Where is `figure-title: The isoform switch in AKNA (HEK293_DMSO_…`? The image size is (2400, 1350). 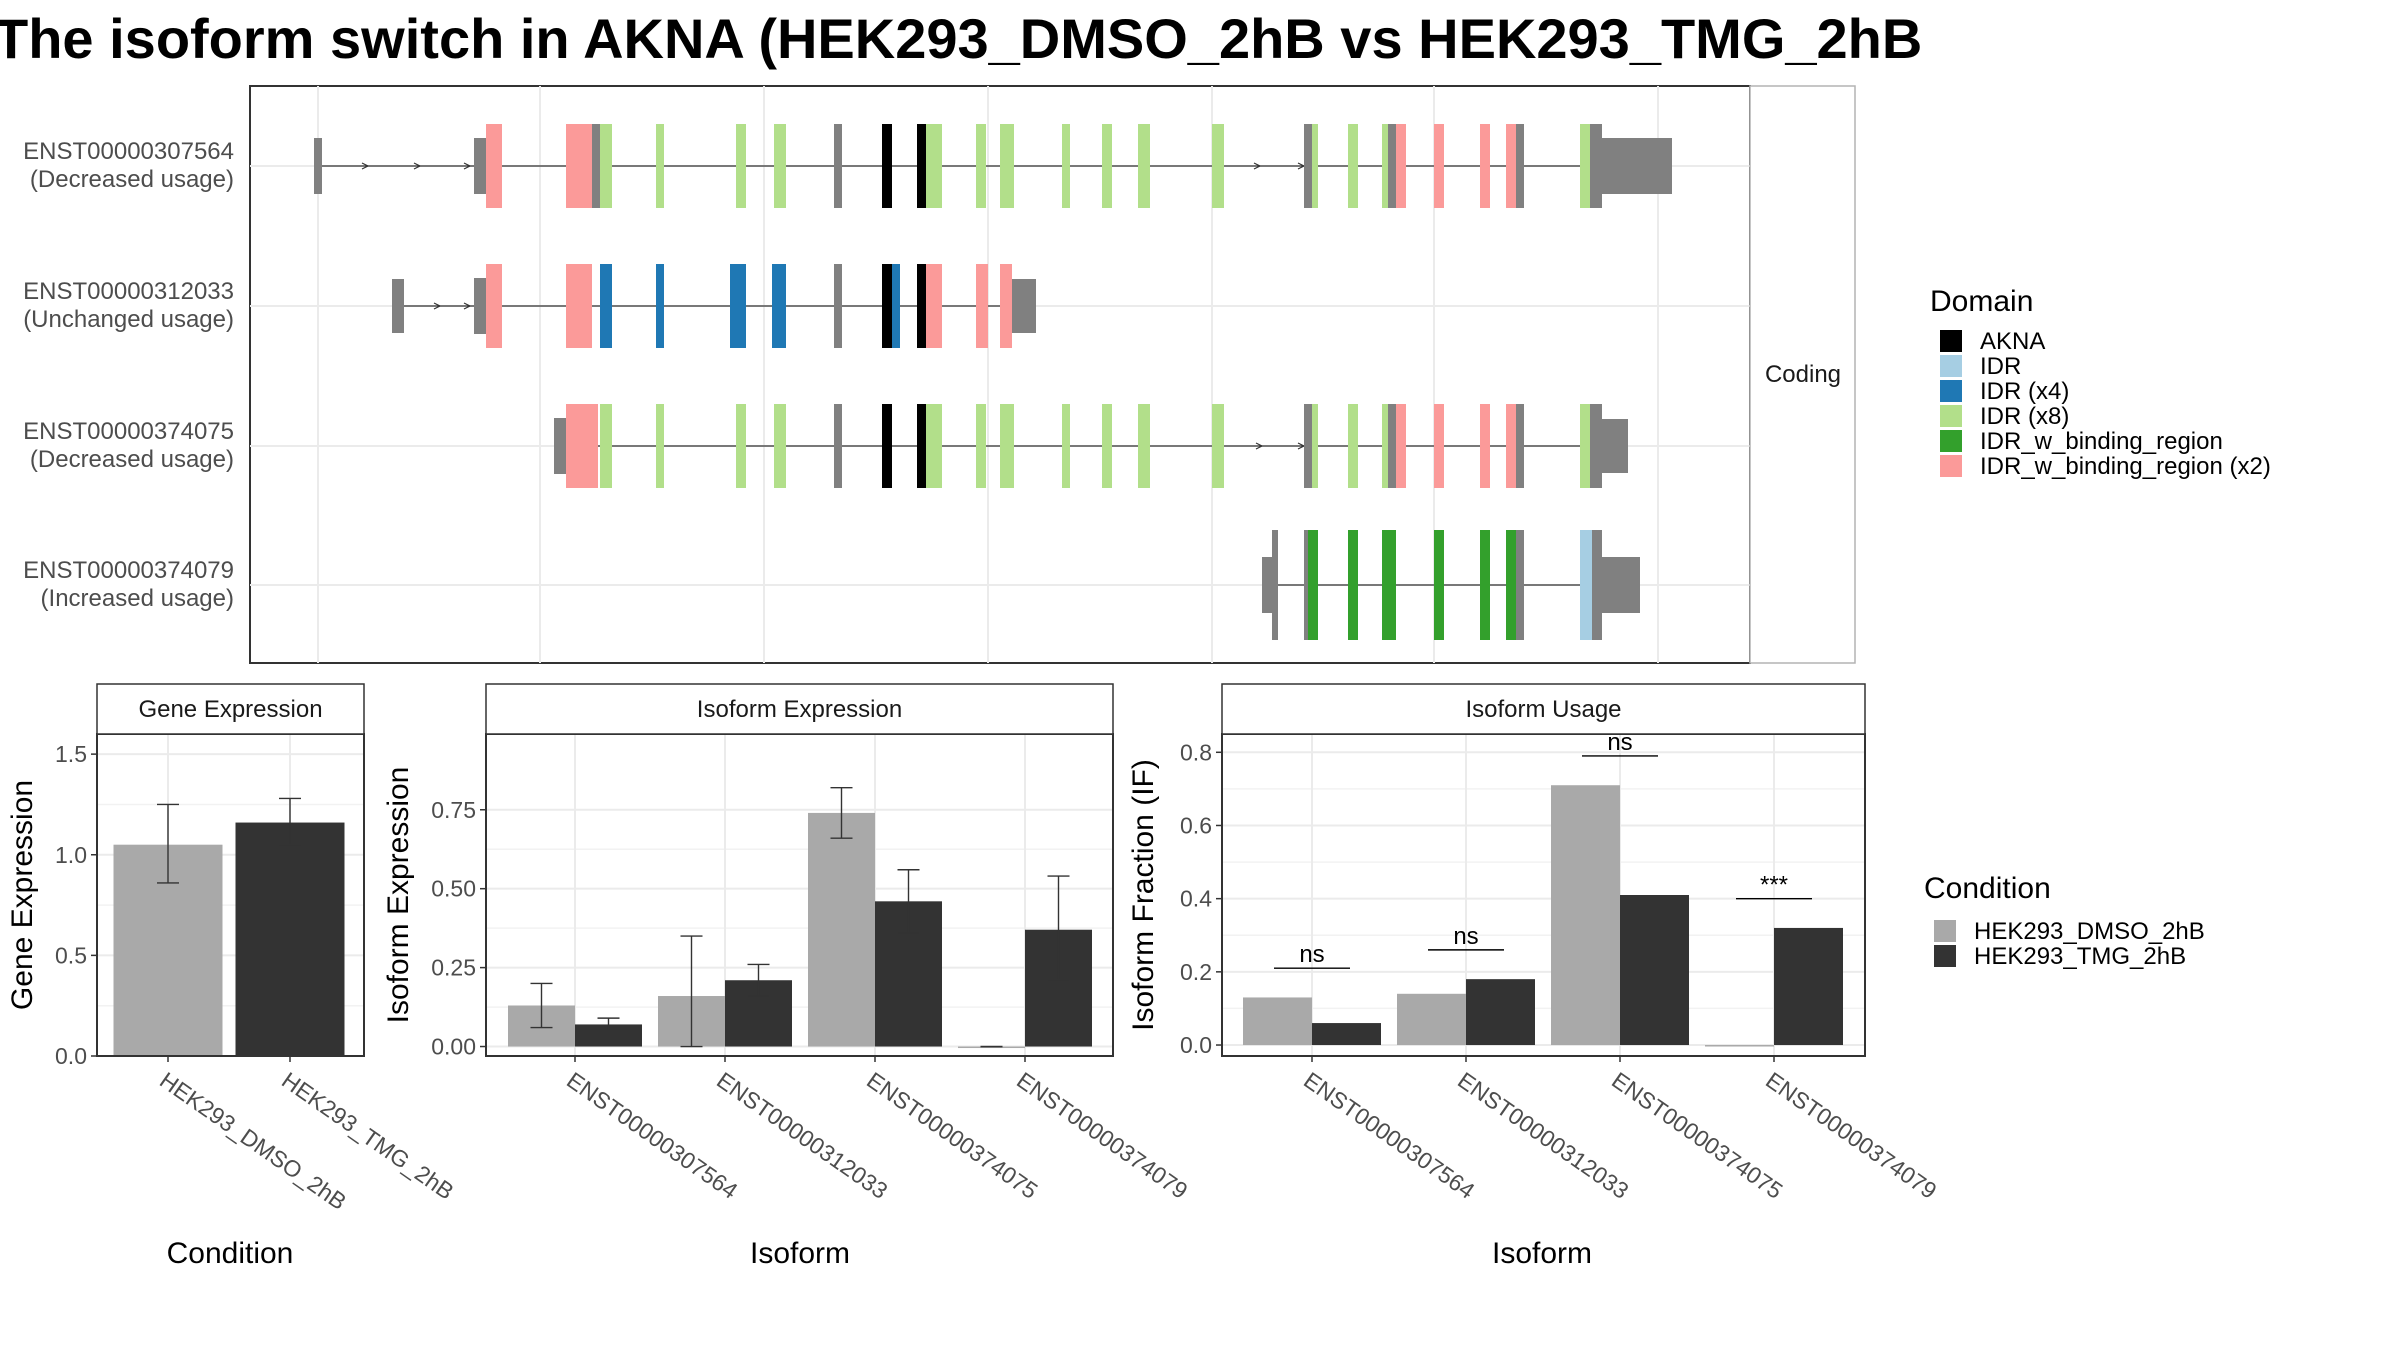 figure-title: The isoform switch in AKNA (HEK293_DMSO_… is located at coordinates (961, 38).